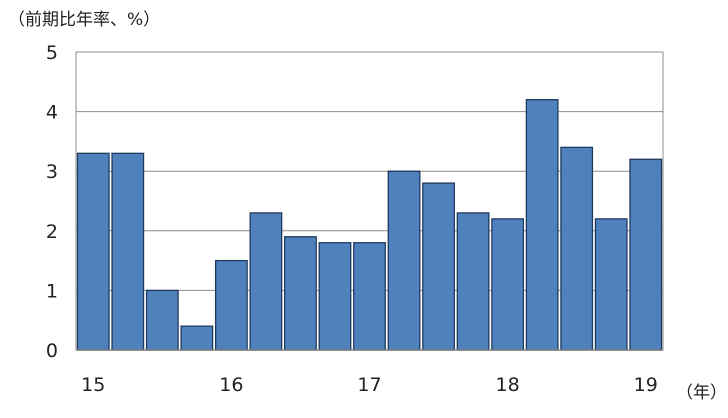  What do you see at coordinates (93, 385) in the screenshot?
I see `x-tick-label: 15` at bounding box center [93, 385].